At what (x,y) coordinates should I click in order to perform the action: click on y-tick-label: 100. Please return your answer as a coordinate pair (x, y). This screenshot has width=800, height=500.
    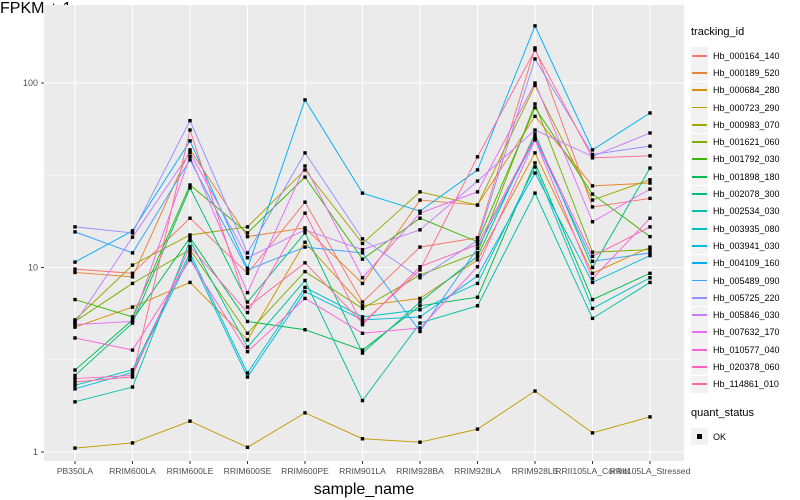
    Looking at the image, I should click on (30, 83).